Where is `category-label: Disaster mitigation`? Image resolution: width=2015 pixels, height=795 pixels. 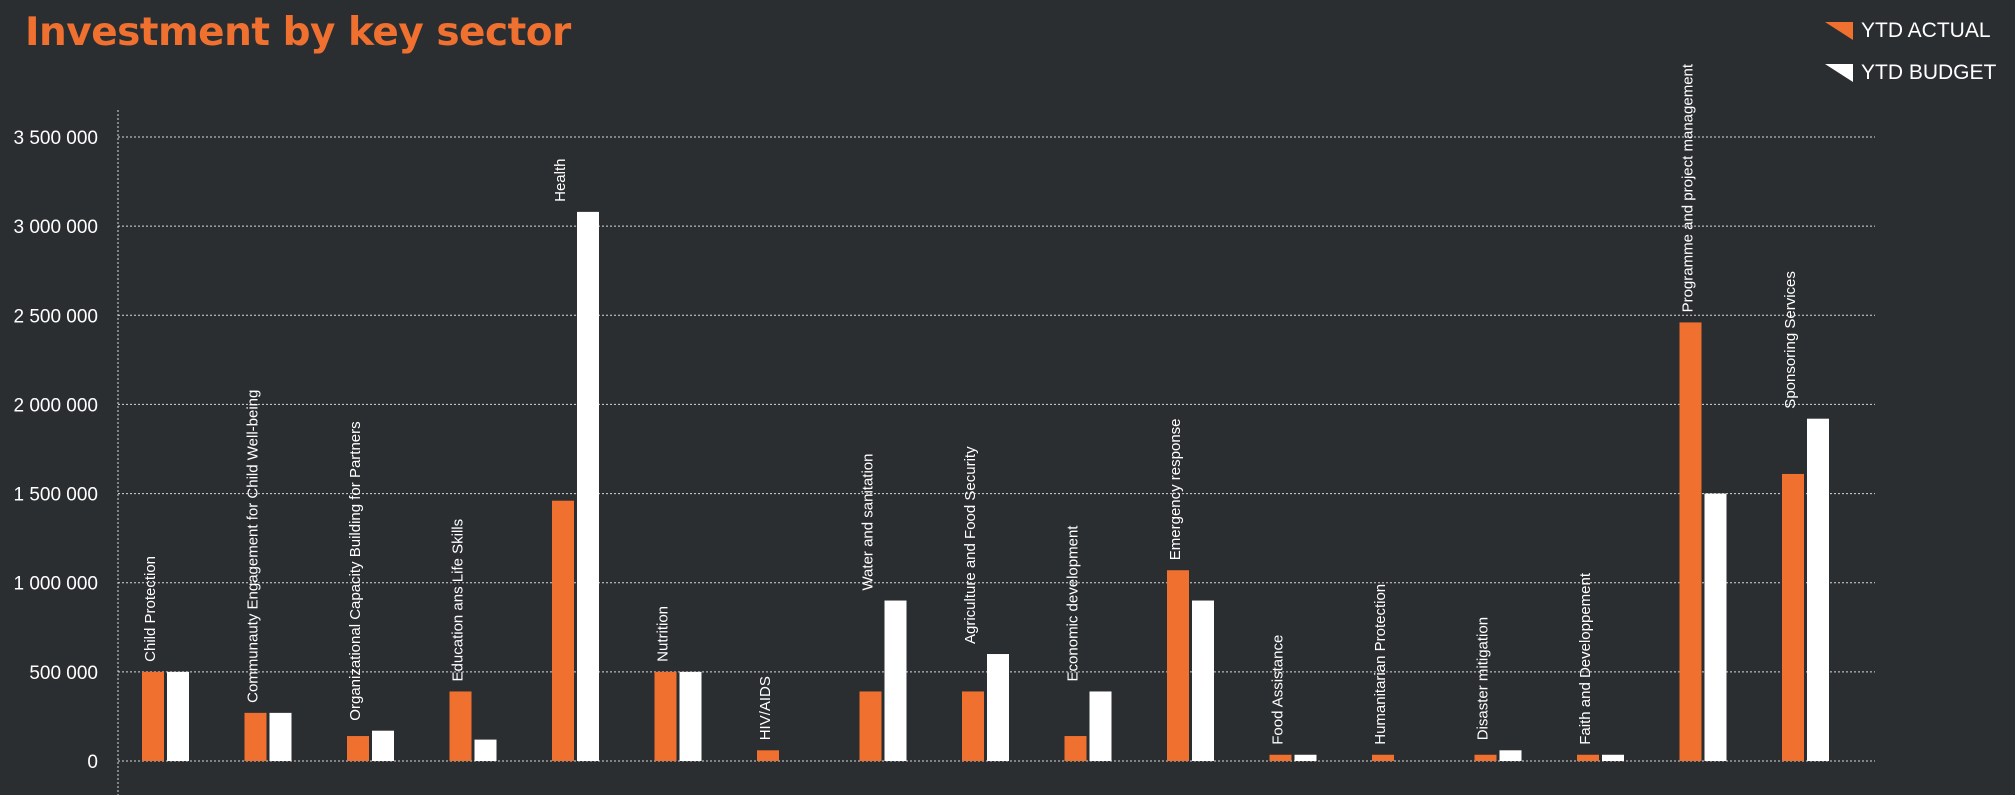 category-label: Disaster mitigation is located at coordinates (1483, 678).